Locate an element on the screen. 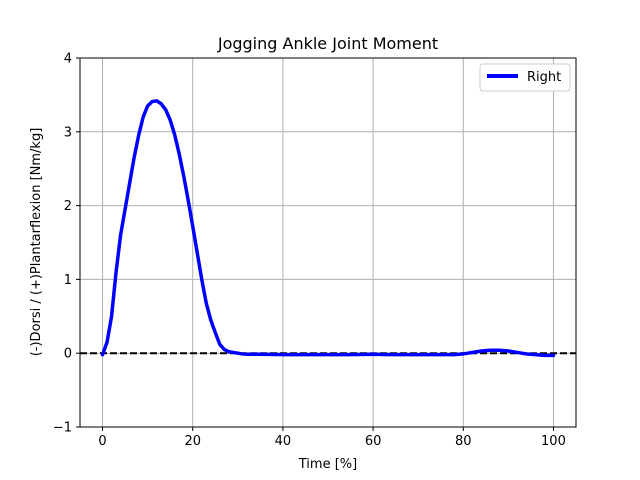 The width and height of the screenshot is (640, 480). x-tick-label: 100 is located at coordinates (553, 441).